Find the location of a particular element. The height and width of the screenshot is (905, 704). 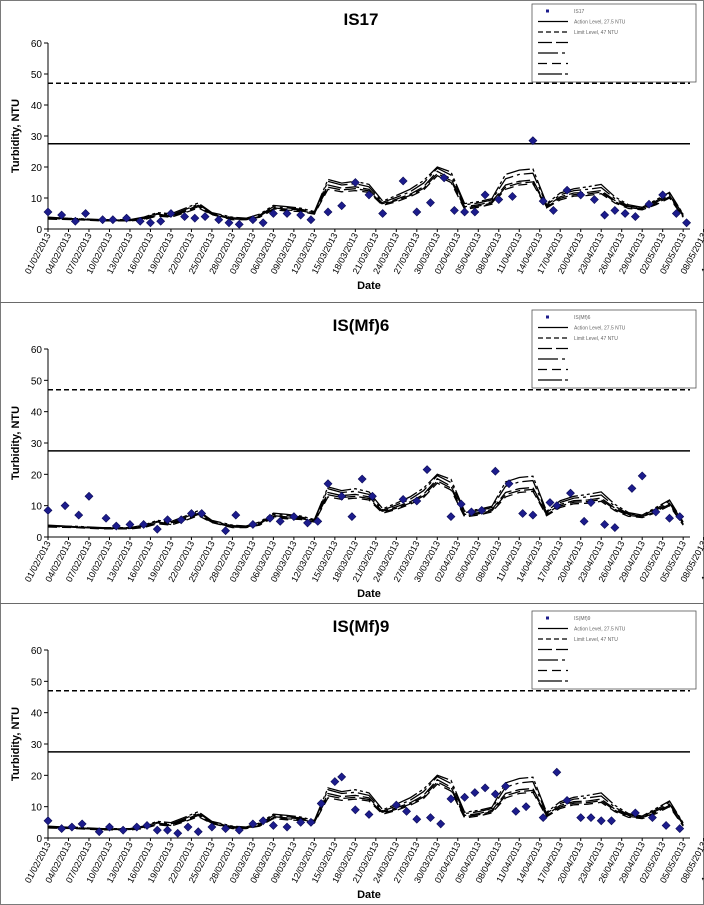

chart-title: IS(Mf)6 is located at coordinates (361, 325).